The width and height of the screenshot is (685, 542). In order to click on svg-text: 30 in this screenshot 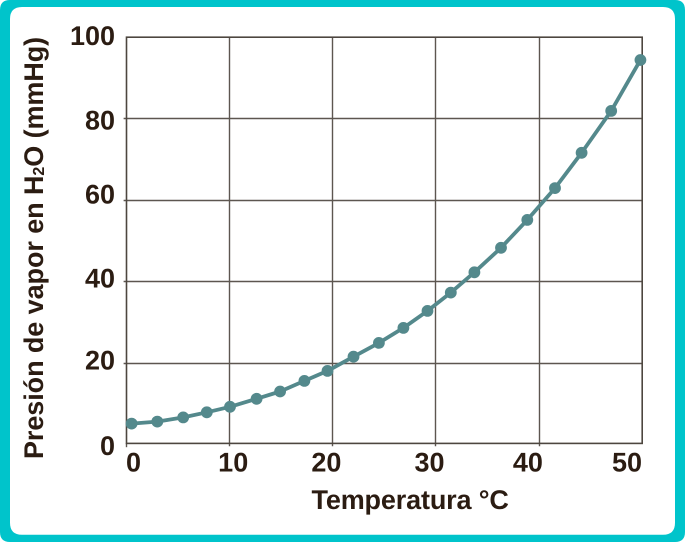, I will do `click(429, 463)`.